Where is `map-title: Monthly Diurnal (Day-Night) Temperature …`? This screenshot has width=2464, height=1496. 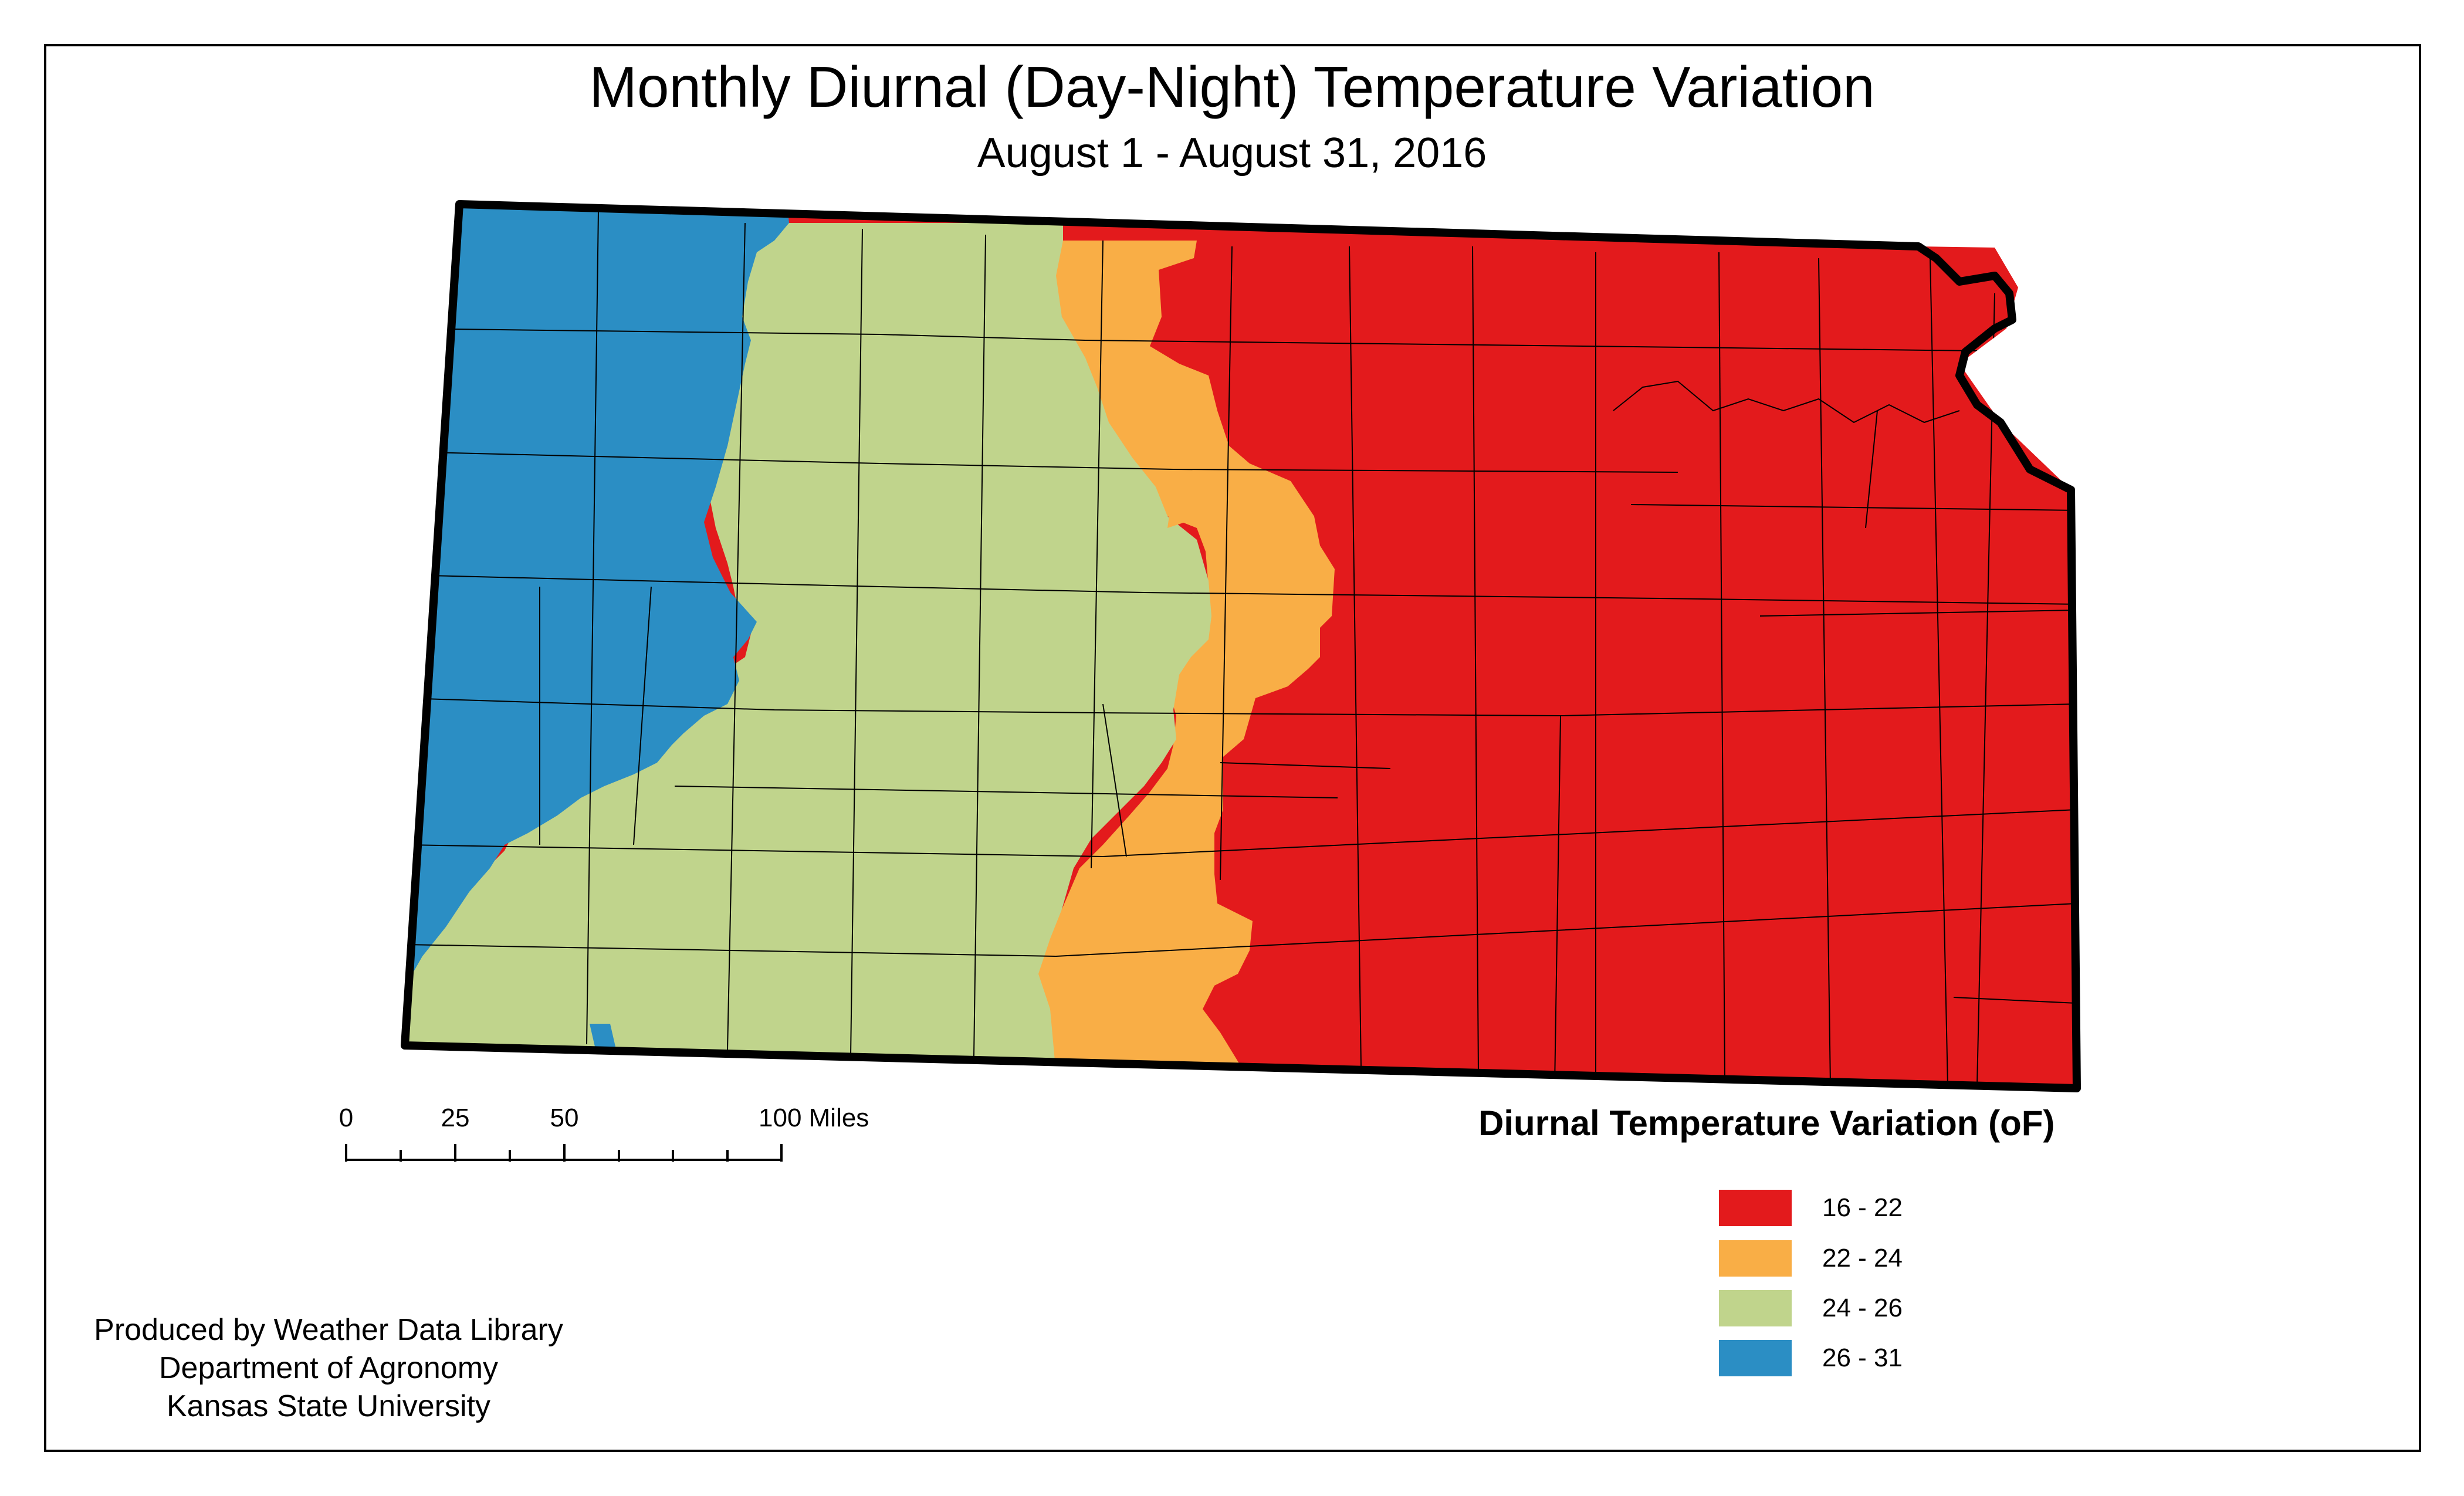
map-title: Monthly Diurnal (Day-Night) Temperature … is located at coordinates (1232, 87).